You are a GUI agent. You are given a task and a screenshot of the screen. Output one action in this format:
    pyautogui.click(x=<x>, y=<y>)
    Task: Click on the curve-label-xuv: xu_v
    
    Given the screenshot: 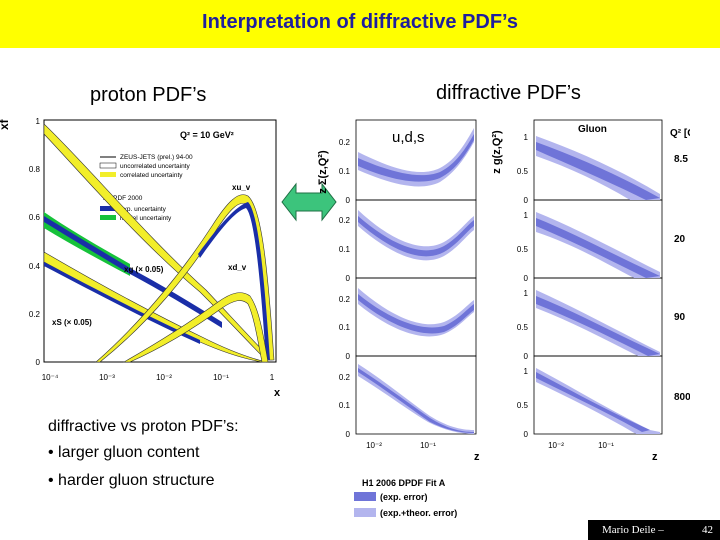 What is the action you would take?
    pyautogui.click(x=241, y=187)
    